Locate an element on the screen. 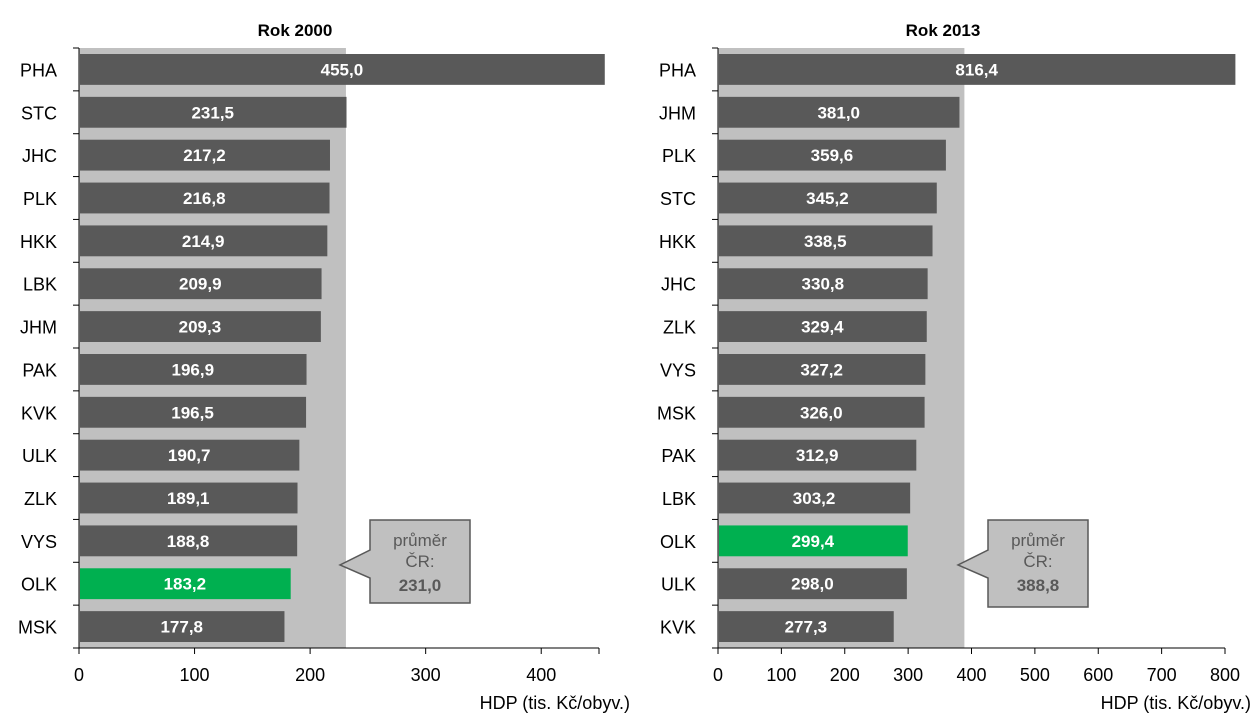  data-label: 196,9 is located at coordinates (192, 369).